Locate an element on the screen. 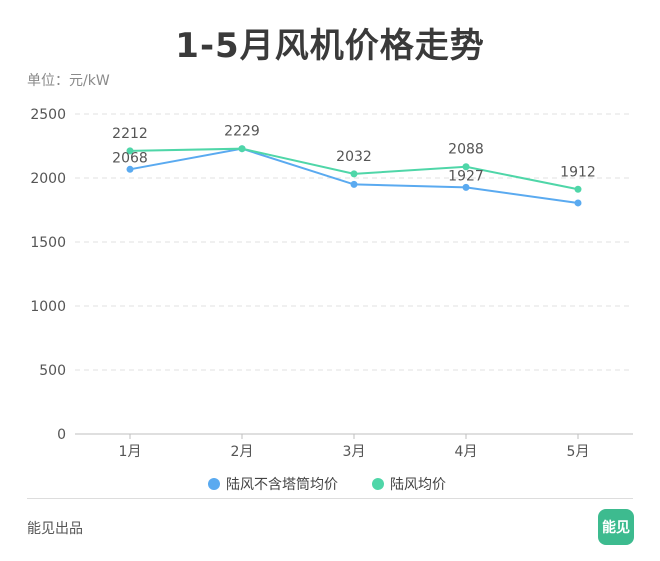 Image resolution: width=660 pixels, height=561 pixels. series-0-label-0: 2068 is located at coordinates (130, 158).